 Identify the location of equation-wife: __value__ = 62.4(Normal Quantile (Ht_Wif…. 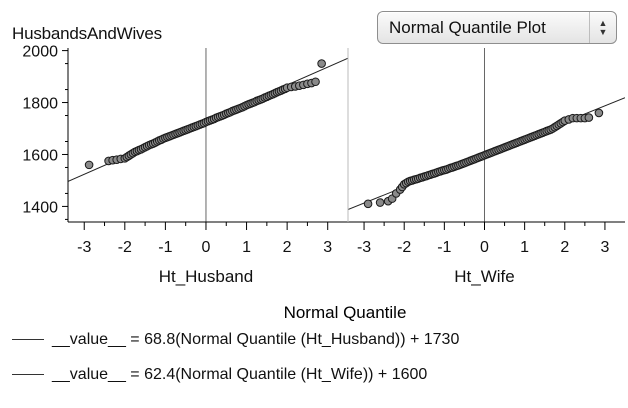
(240, 374).